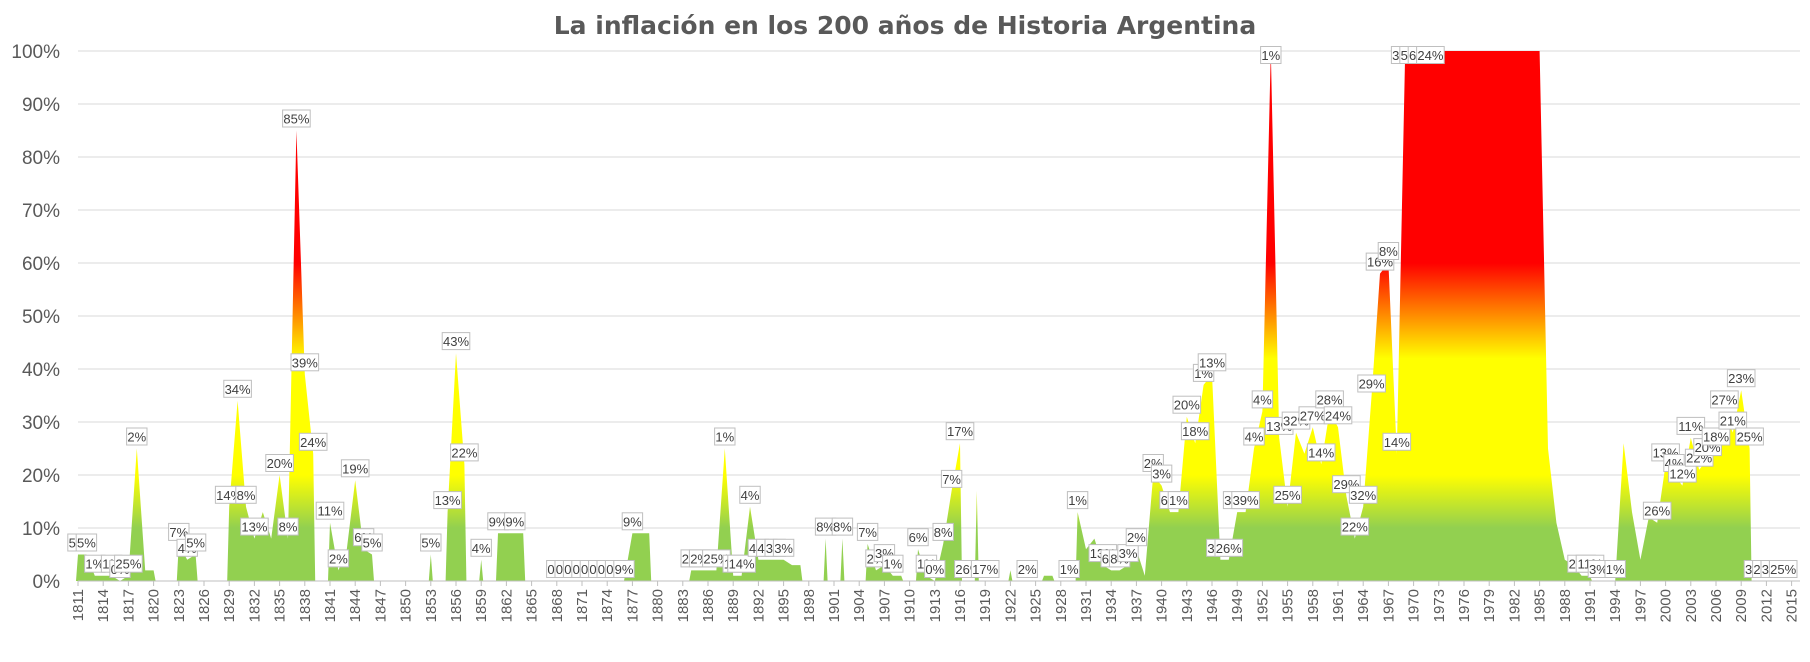  Describe the element at coordinates (1388, 605) in the screenshot. I see `x-tick-label: 1967` at that location.